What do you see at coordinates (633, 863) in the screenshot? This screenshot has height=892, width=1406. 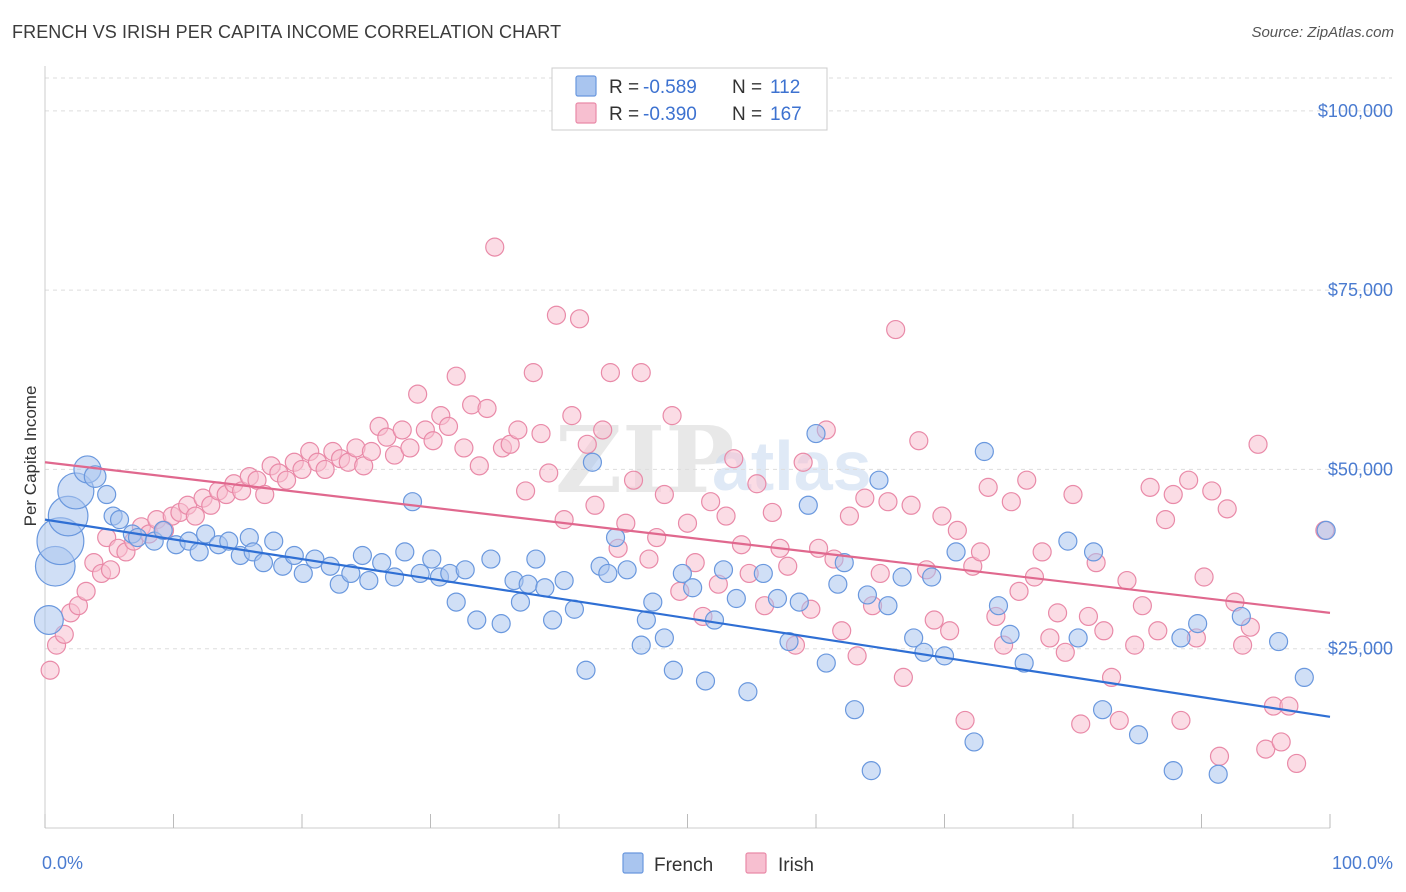 I see `bottom-legend-swatch-french` at bounding box center [633, 863].